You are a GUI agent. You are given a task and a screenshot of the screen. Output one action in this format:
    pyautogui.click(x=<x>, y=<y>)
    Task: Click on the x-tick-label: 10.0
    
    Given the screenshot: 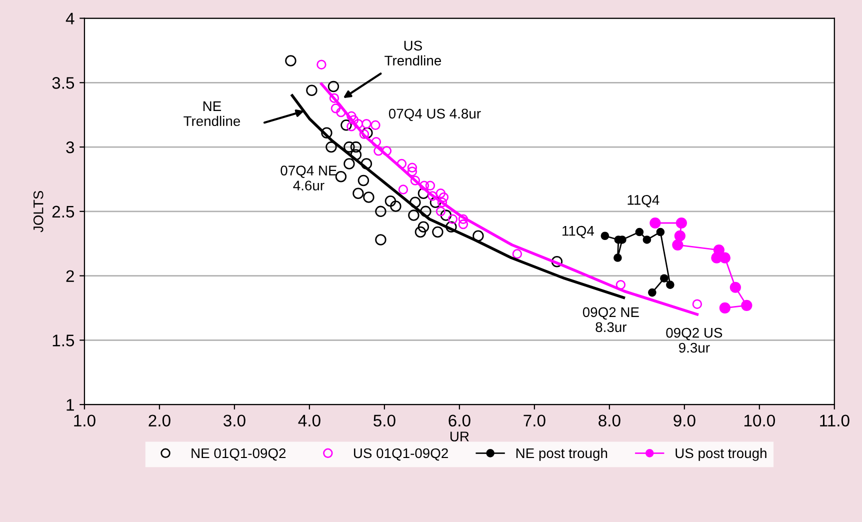 What is the action you would take?
    pyautogui.click(x=759, y=420)
    